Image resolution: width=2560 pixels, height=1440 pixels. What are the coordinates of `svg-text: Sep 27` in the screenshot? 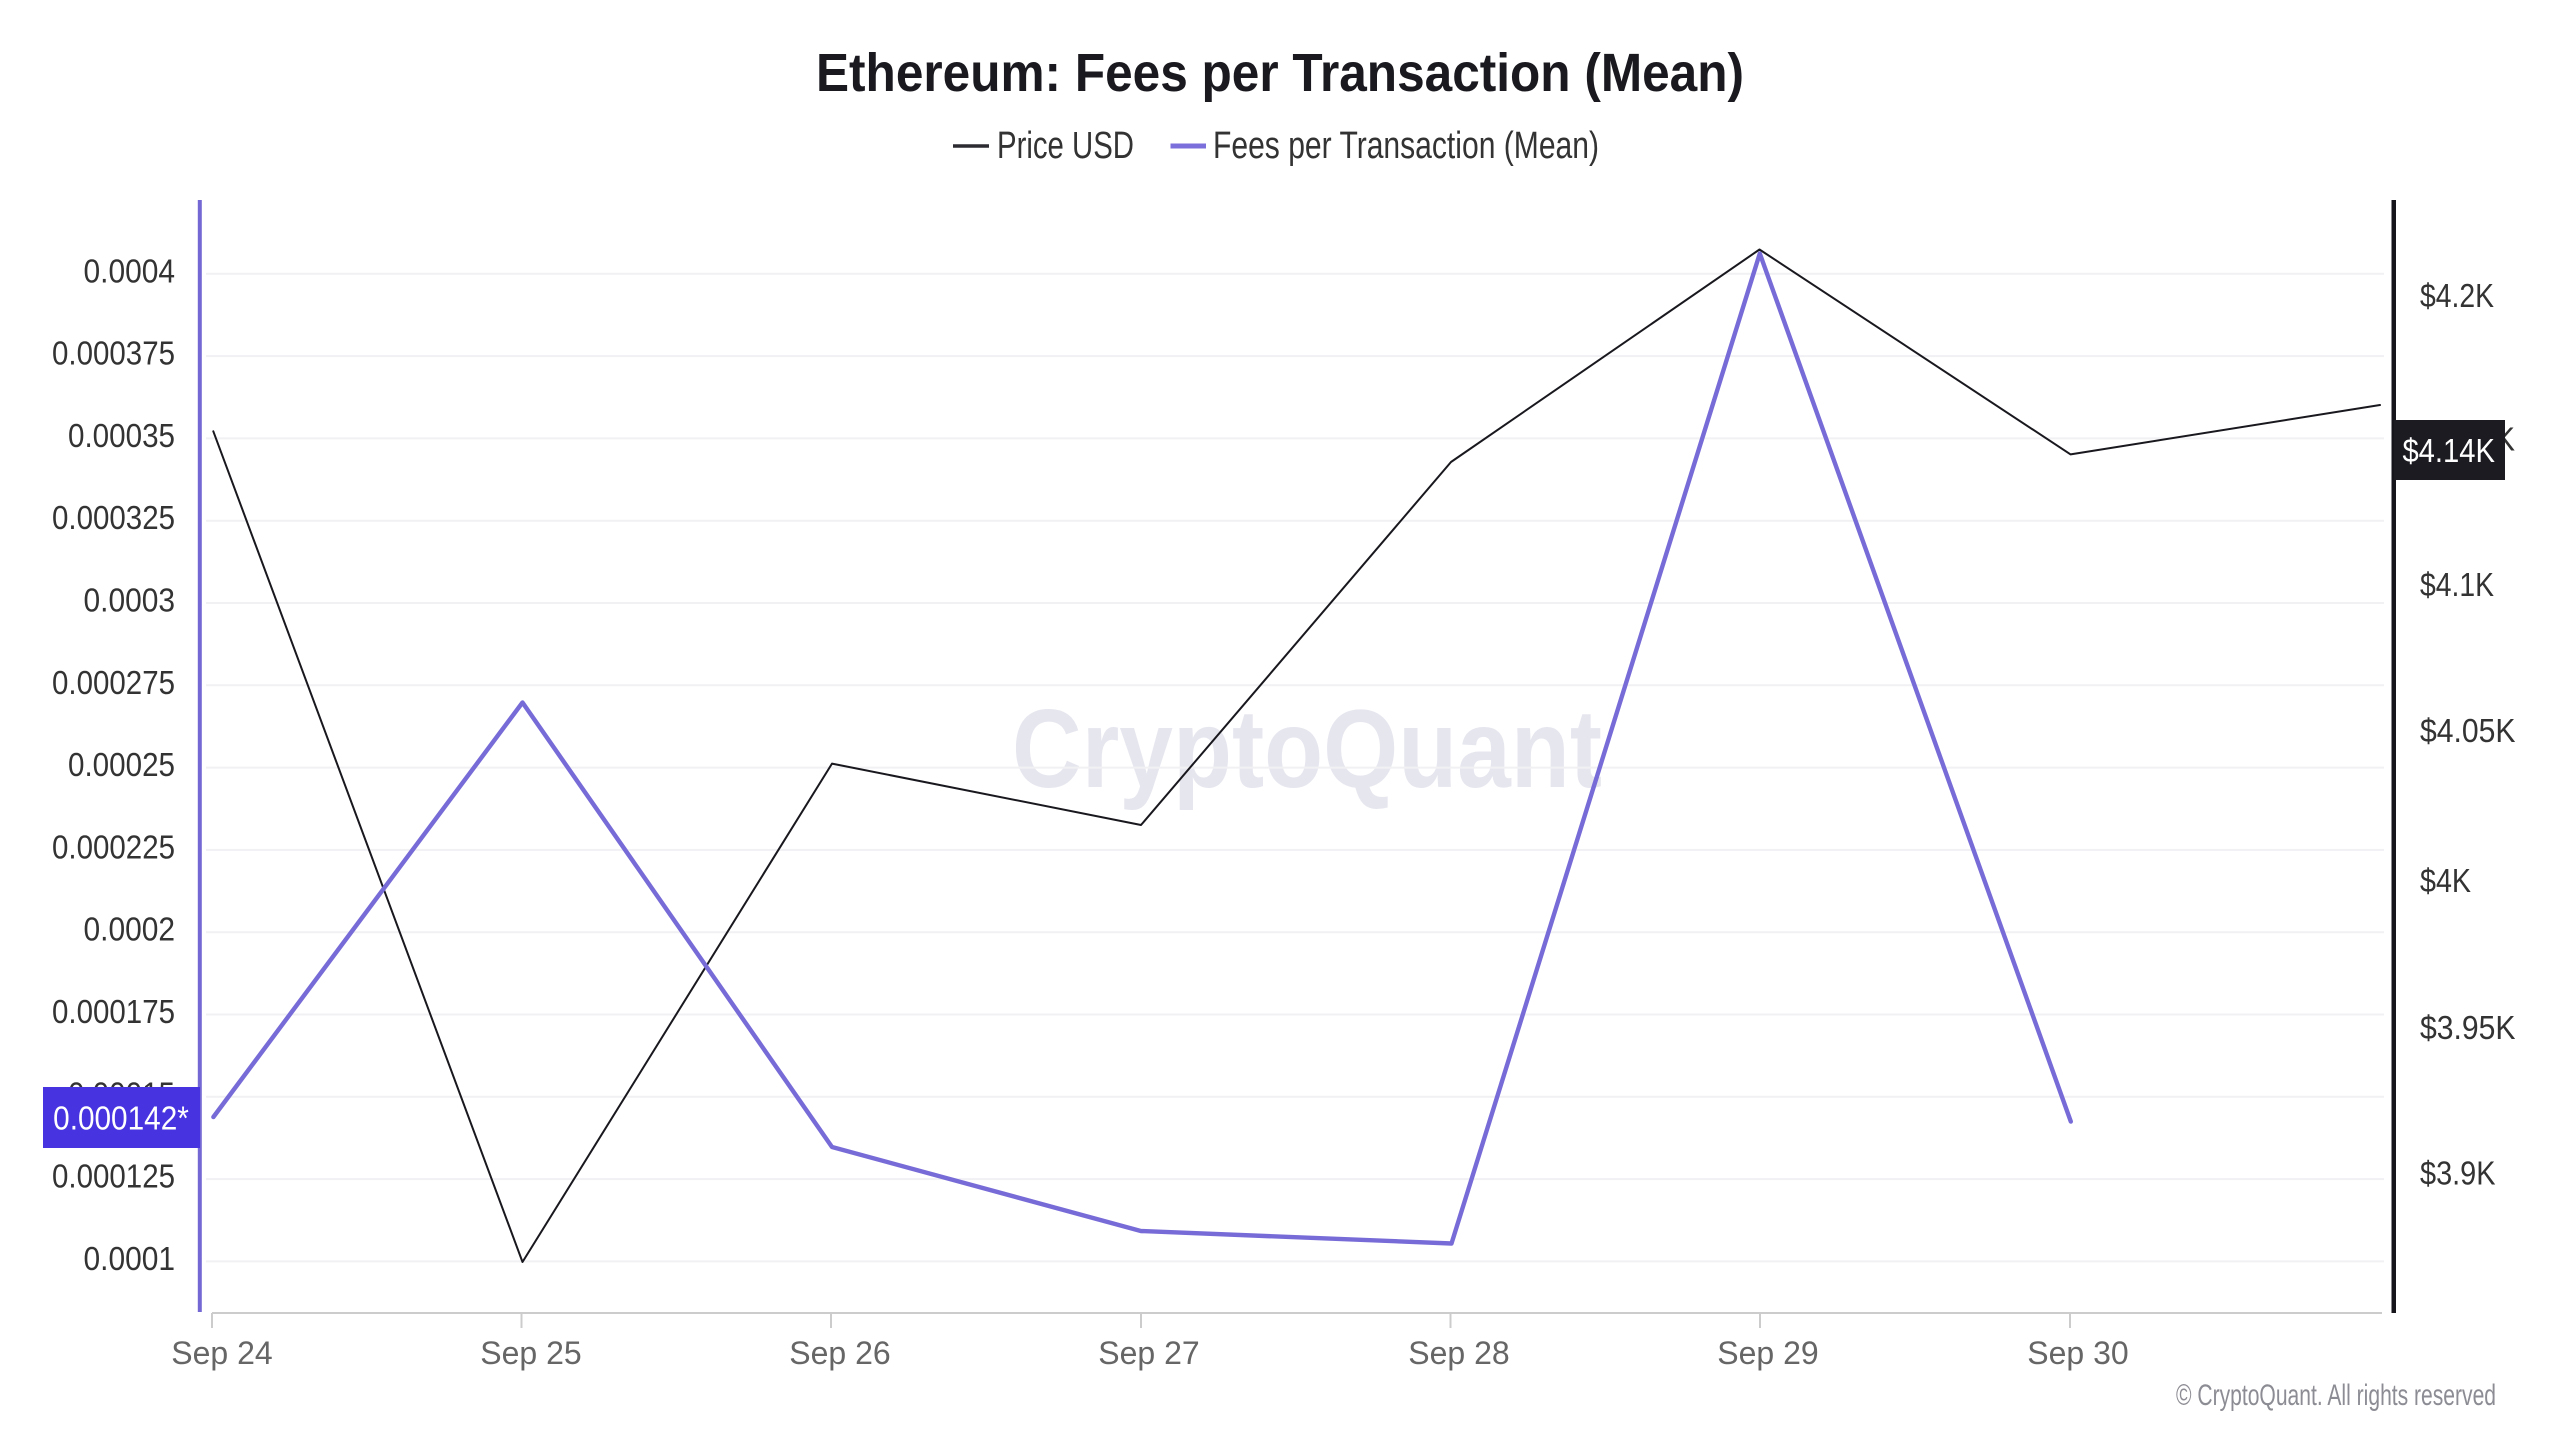 It's located at (1148, 1353).